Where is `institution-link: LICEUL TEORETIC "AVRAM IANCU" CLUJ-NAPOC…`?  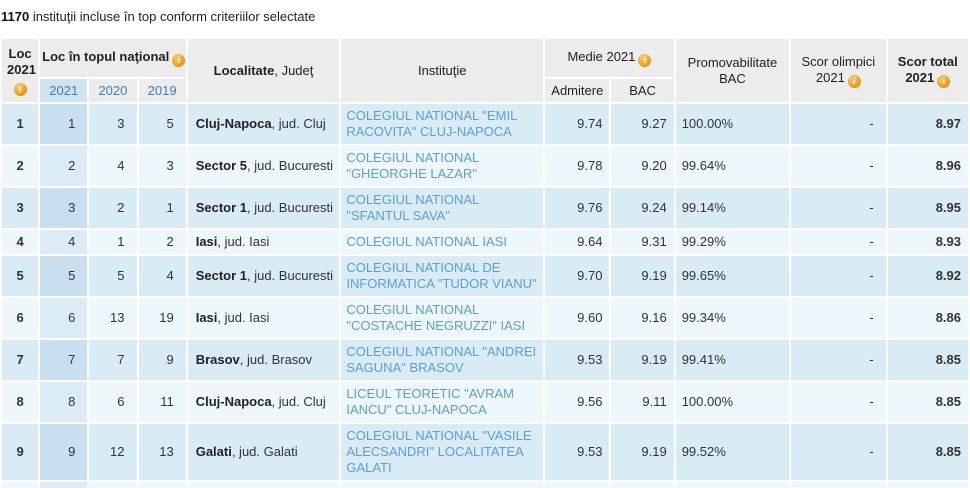
institution-link: LICEUL TEORETIC "AVRAM IANCU" CLUJ-NAPOC… is located at coordinates (430, 401).